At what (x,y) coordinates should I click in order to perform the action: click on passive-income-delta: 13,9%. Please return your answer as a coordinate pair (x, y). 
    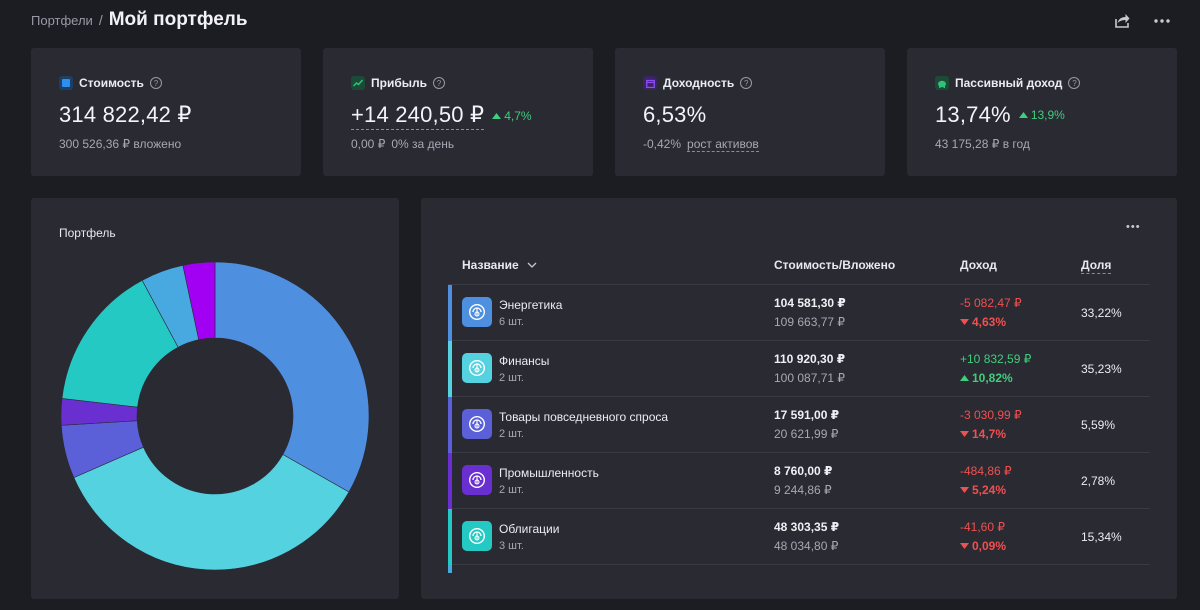
    Looking at the image, I should click on (1041, 115).